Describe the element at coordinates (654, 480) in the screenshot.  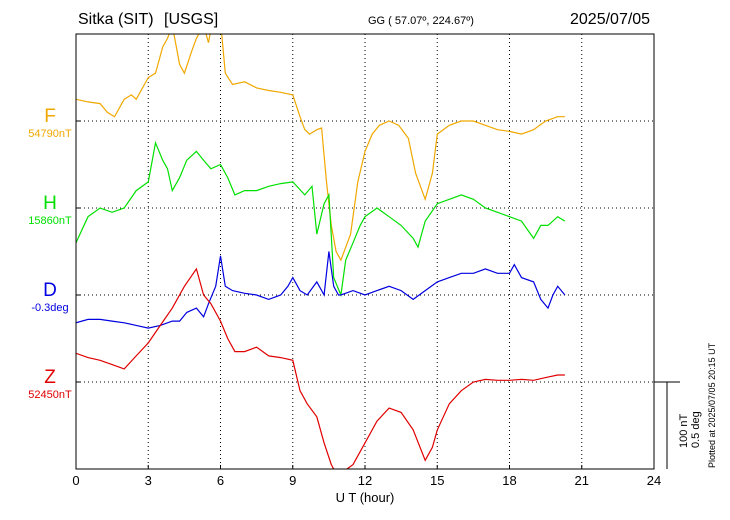
I see `x-tick-label-24: 24` at that location.